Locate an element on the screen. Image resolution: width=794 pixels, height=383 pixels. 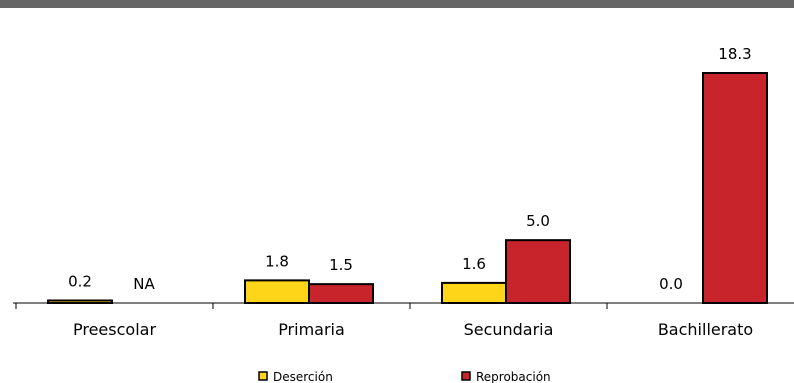
bar-reprobación-bachillerato is located at coordinates (735, 188).